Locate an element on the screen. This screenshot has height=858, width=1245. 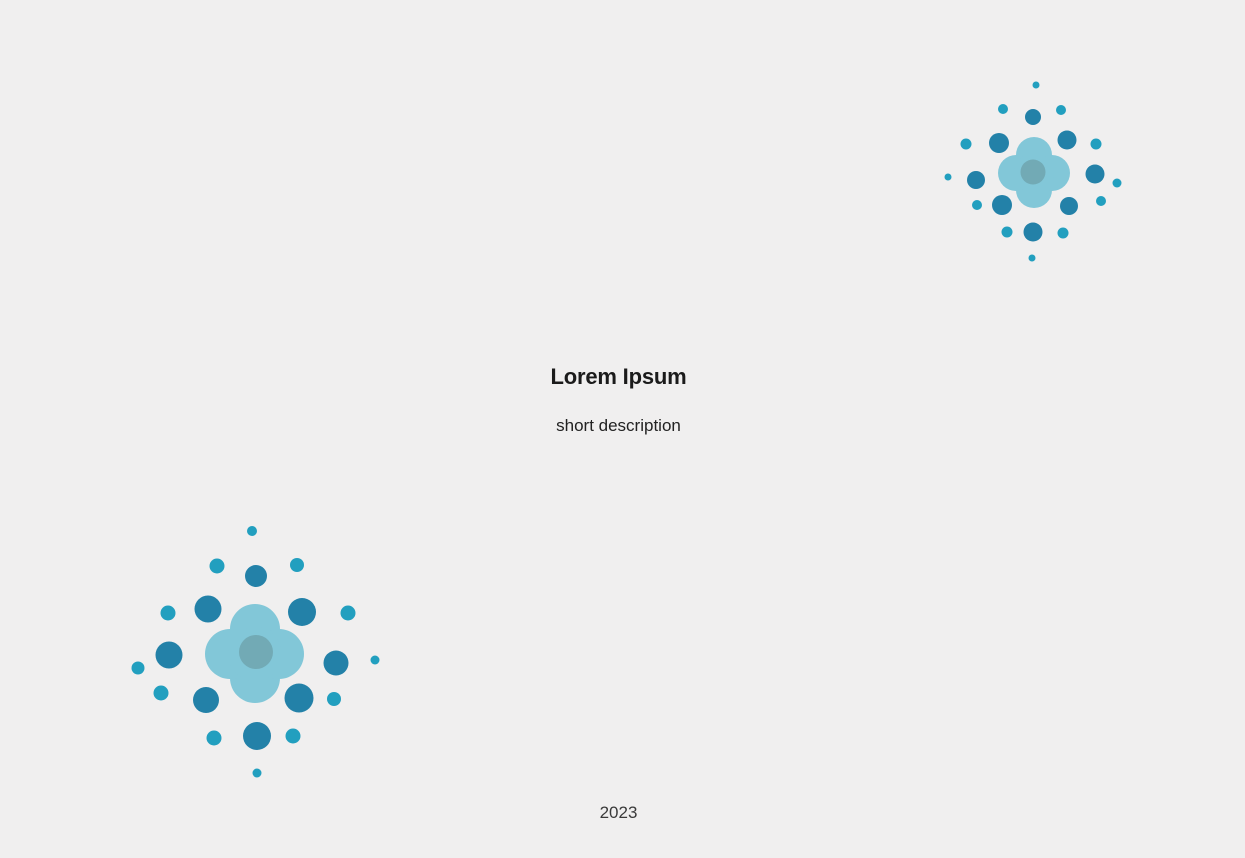
hero-content: Lorem Ipsum short description is located at coordinates (618, 398).